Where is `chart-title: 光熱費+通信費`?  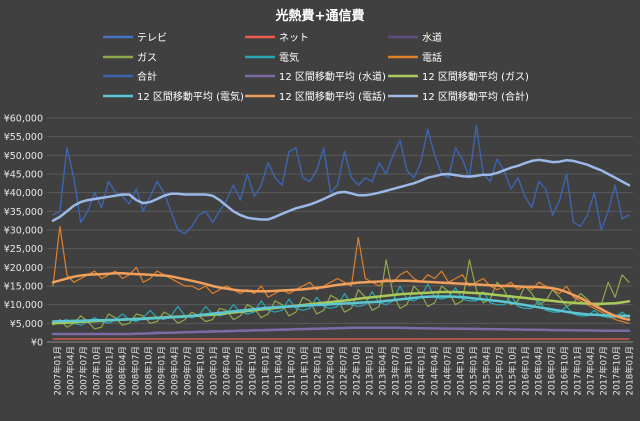 chart-title: 光熱費+通信費 is located at coordinates (320, 16).